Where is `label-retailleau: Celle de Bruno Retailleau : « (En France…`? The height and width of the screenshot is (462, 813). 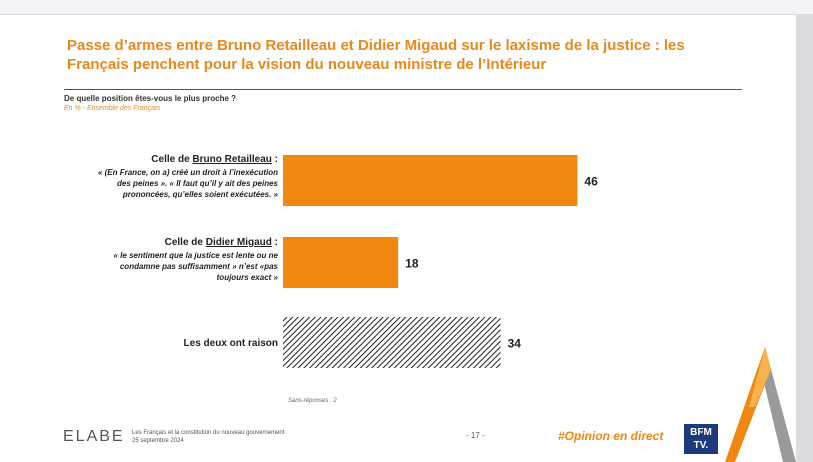
label-retailleau: Celle de Bruno Retailleau : « (En France… is located at coordinates (188, 177).